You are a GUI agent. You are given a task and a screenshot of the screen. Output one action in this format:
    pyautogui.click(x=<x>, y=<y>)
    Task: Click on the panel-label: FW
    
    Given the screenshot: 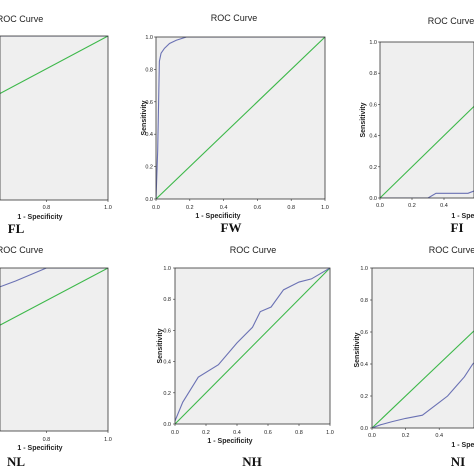 What is the action you would take?
    pyautogui.click(x=231, y=227)
    